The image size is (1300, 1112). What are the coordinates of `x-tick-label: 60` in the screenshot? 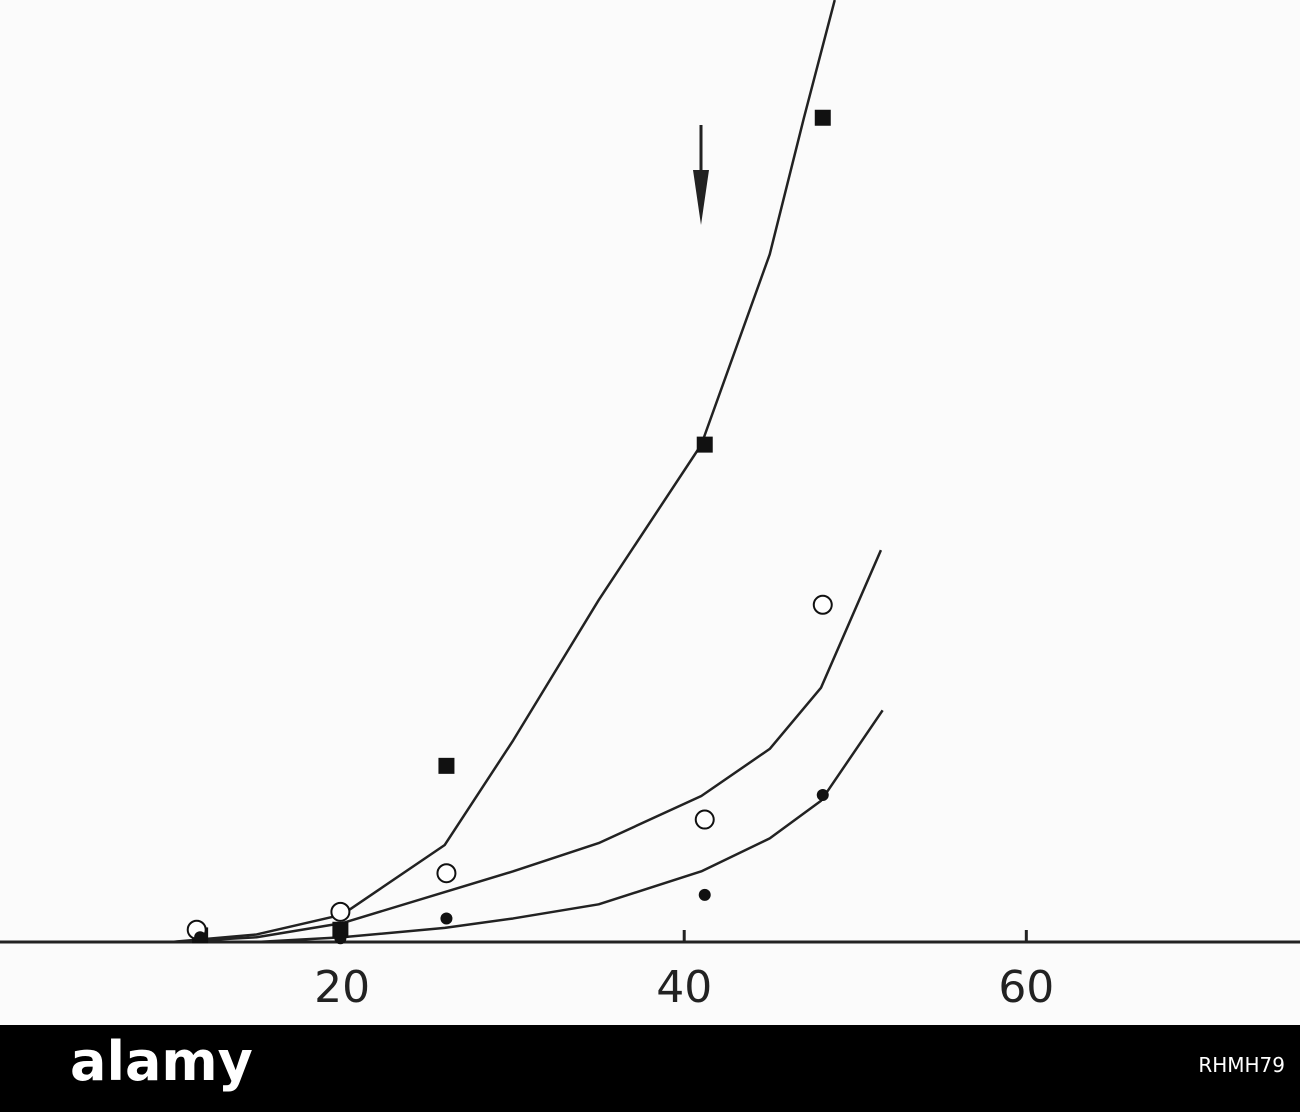 It's located at (1026, 987).